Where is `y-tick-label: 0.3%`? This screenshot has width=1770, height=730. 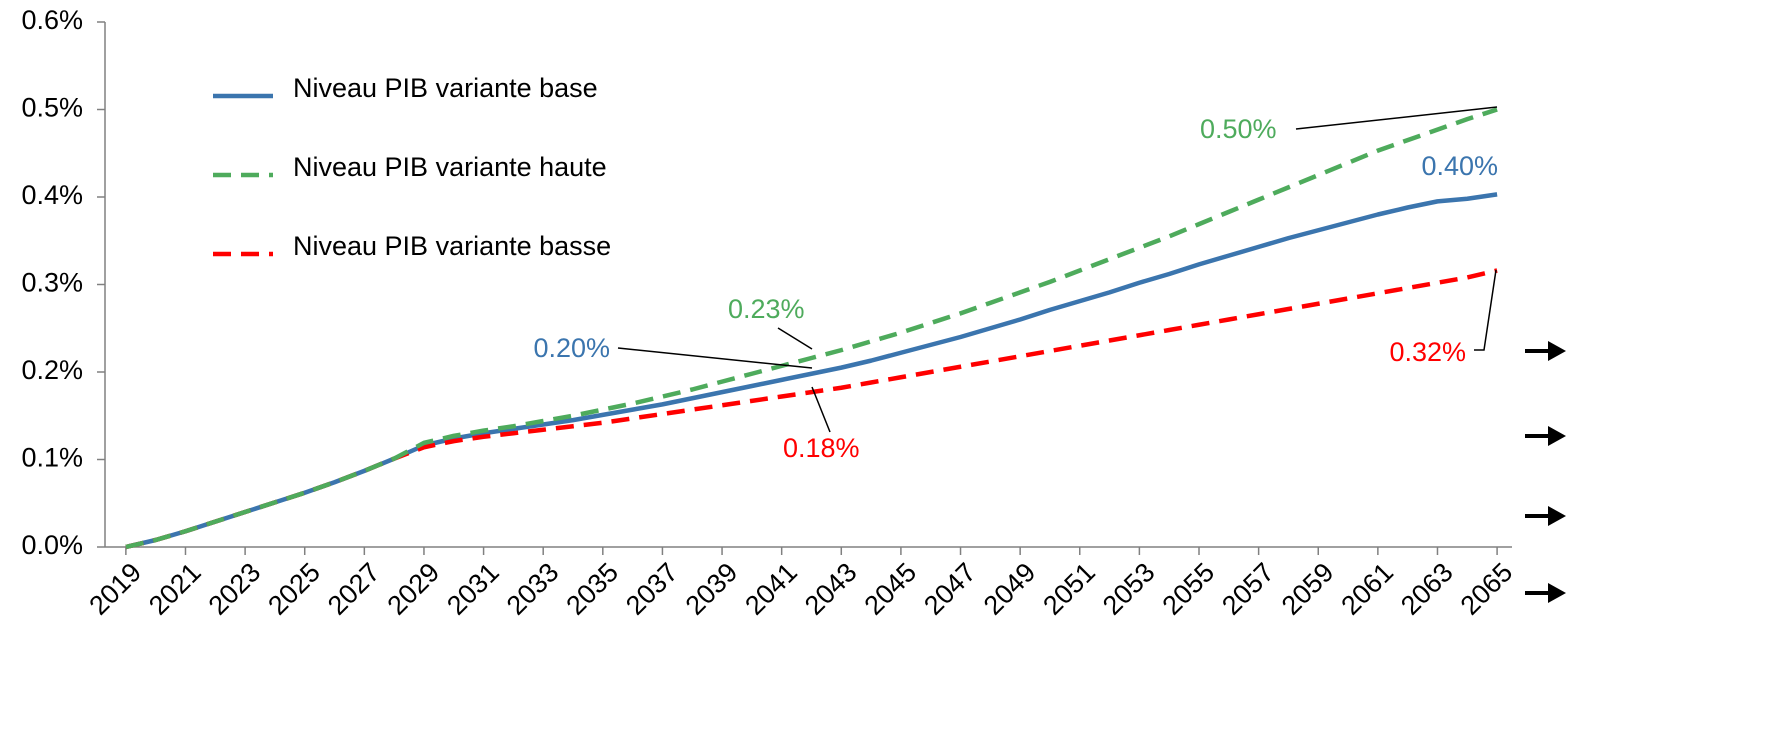 y-tick-label: 0.3% is located at coordinates (52, 283).